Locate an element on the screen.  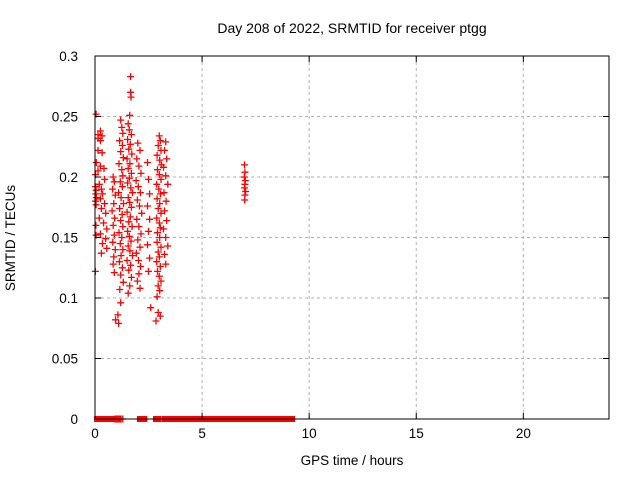
y-tick-label: 0 is located at coordinates (74, 419).